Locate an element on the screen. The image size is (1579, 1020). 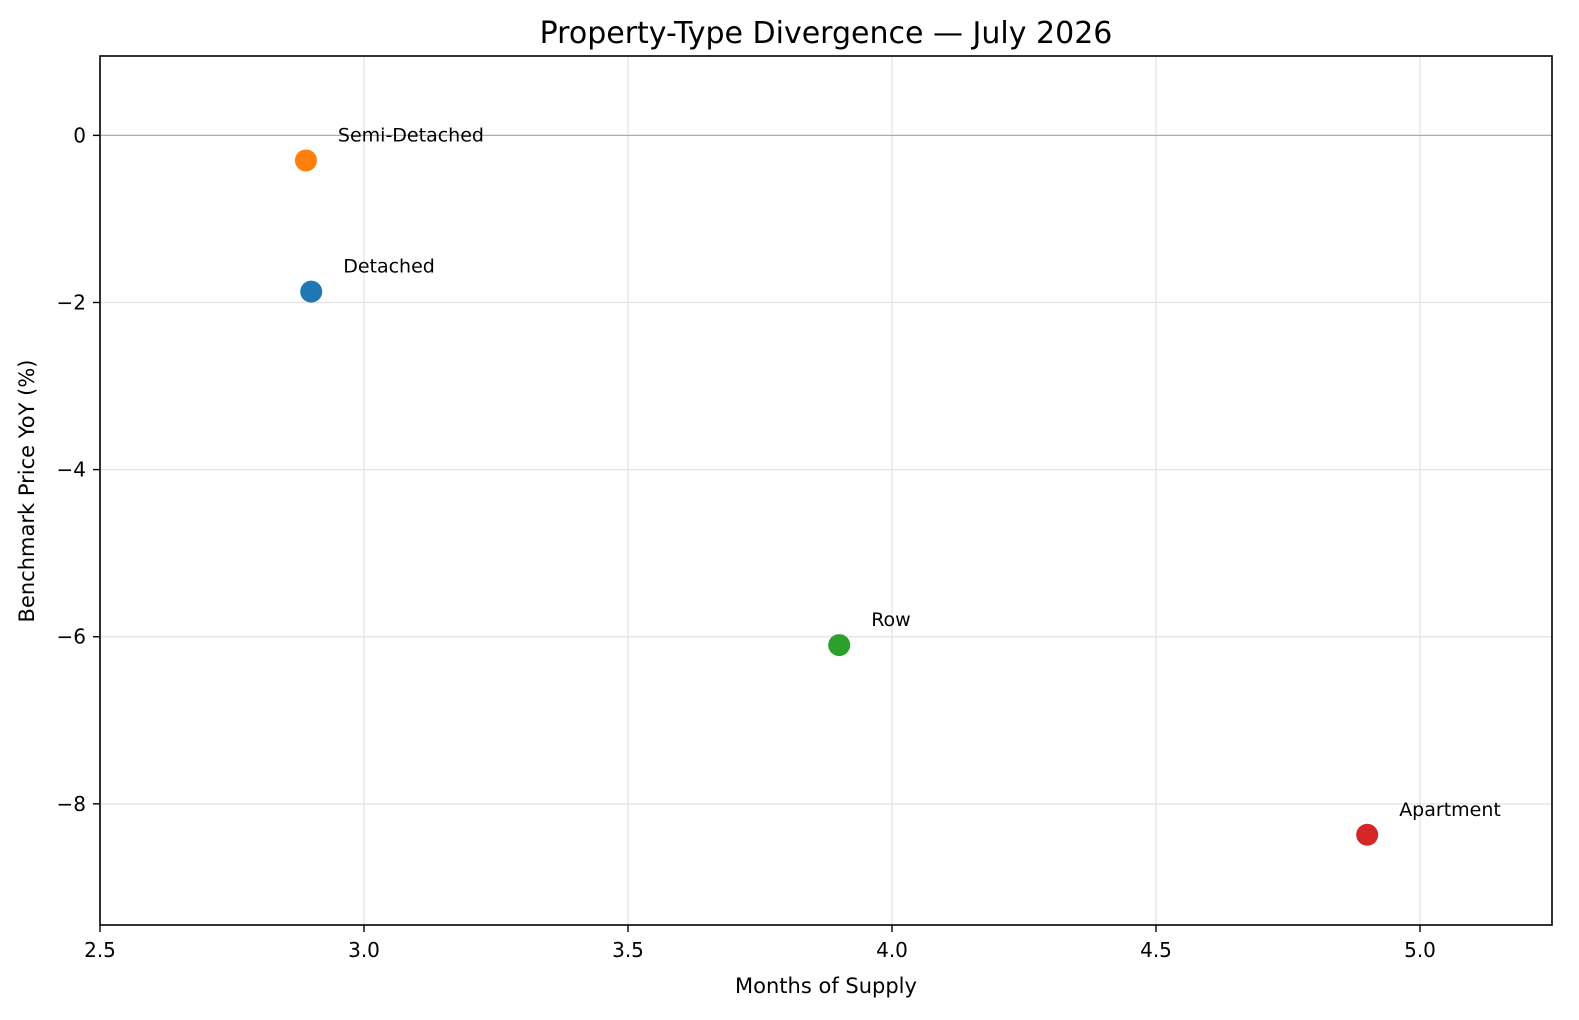
data-point-apartment is located at coordinates (1367, 834).